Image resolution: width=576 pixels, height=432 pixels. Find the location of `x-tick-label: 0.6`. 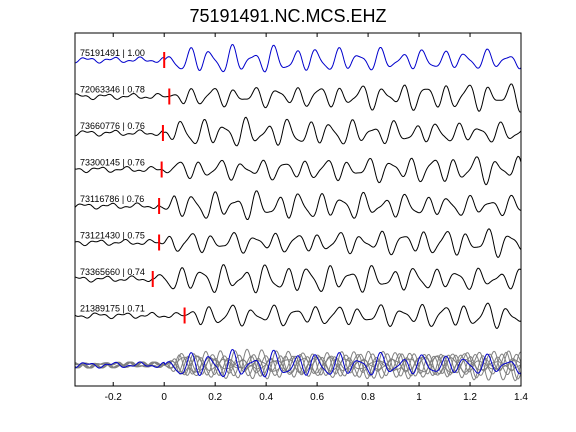

x-tick-label: 0.6 is located at coordinates (317, 397).